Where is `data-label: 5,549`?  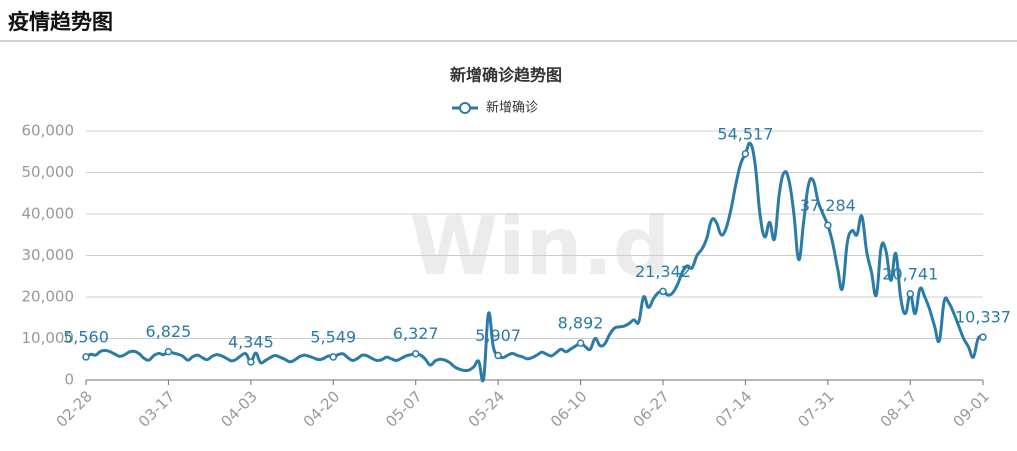
data-label: 5,549 is located at coordinates (333, 336).